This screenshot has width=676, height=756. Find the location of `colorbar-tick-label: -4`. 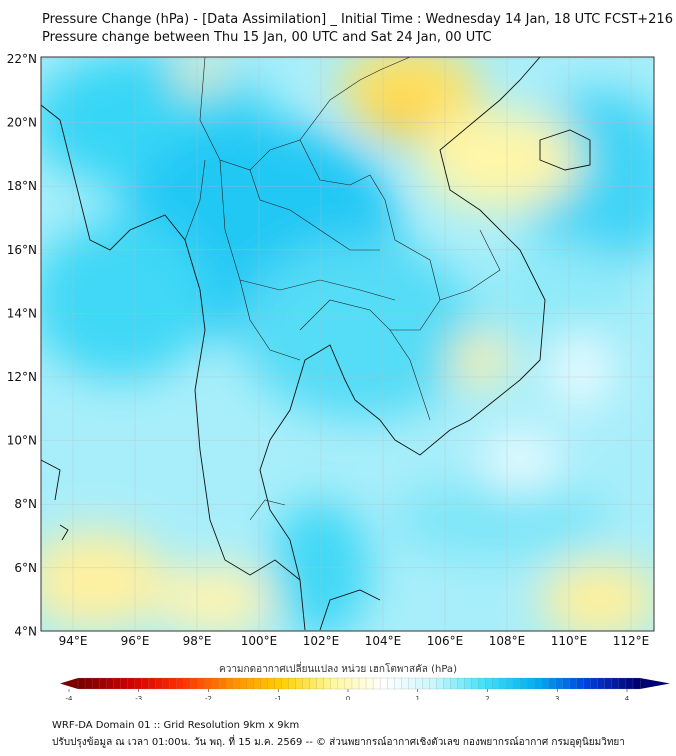

colorbar-tick-label: -4 is located at coordinates (70, 697).